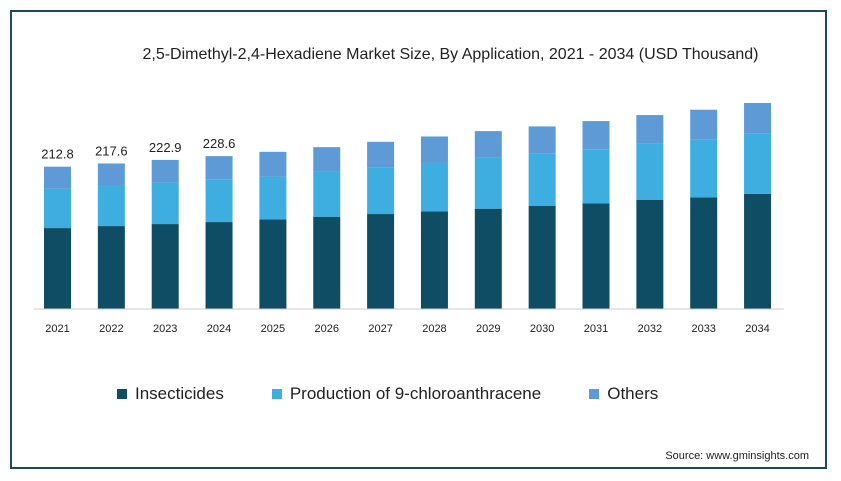 This screenshot has height=481, width=841. I want to click on bar-2032-production-of-9-chloroanthracene, so click(650, 171).